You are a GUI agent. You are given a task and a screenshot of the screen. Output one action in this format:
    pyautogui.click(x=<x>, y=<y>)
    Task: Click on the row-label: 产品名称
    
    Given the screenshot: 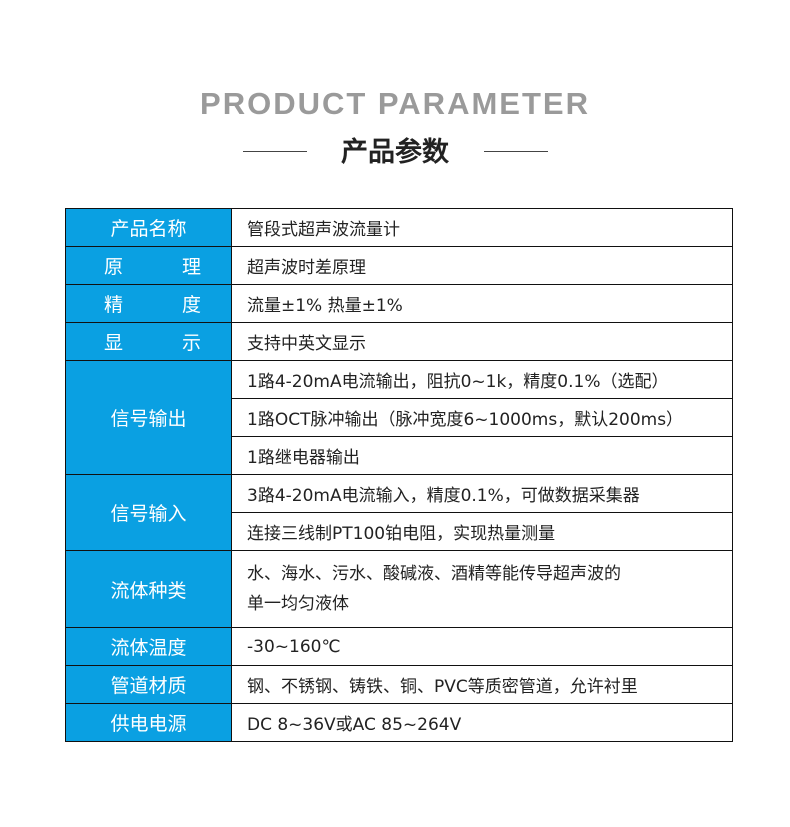 What is the action you would take?
    pyautogui.click(x=148, y=227)
    